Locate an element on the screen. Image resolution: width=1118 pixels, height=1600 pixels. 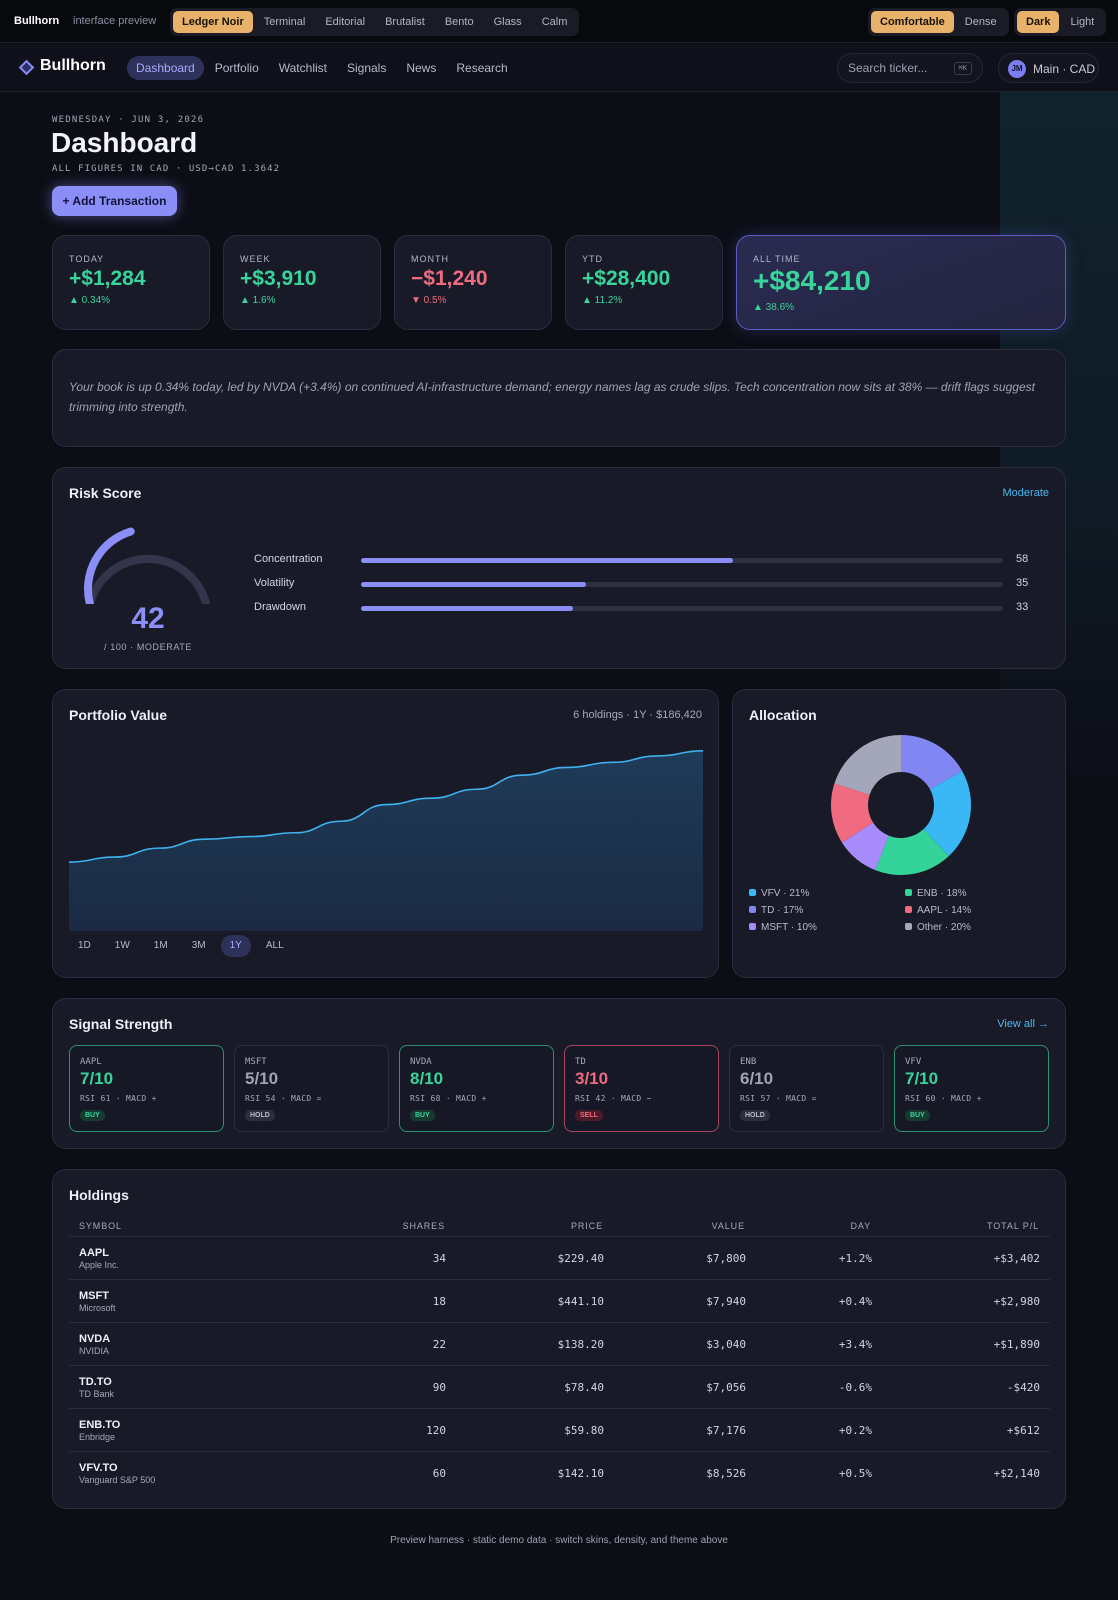
range-all: ALL is located at coordinates (274, 945).